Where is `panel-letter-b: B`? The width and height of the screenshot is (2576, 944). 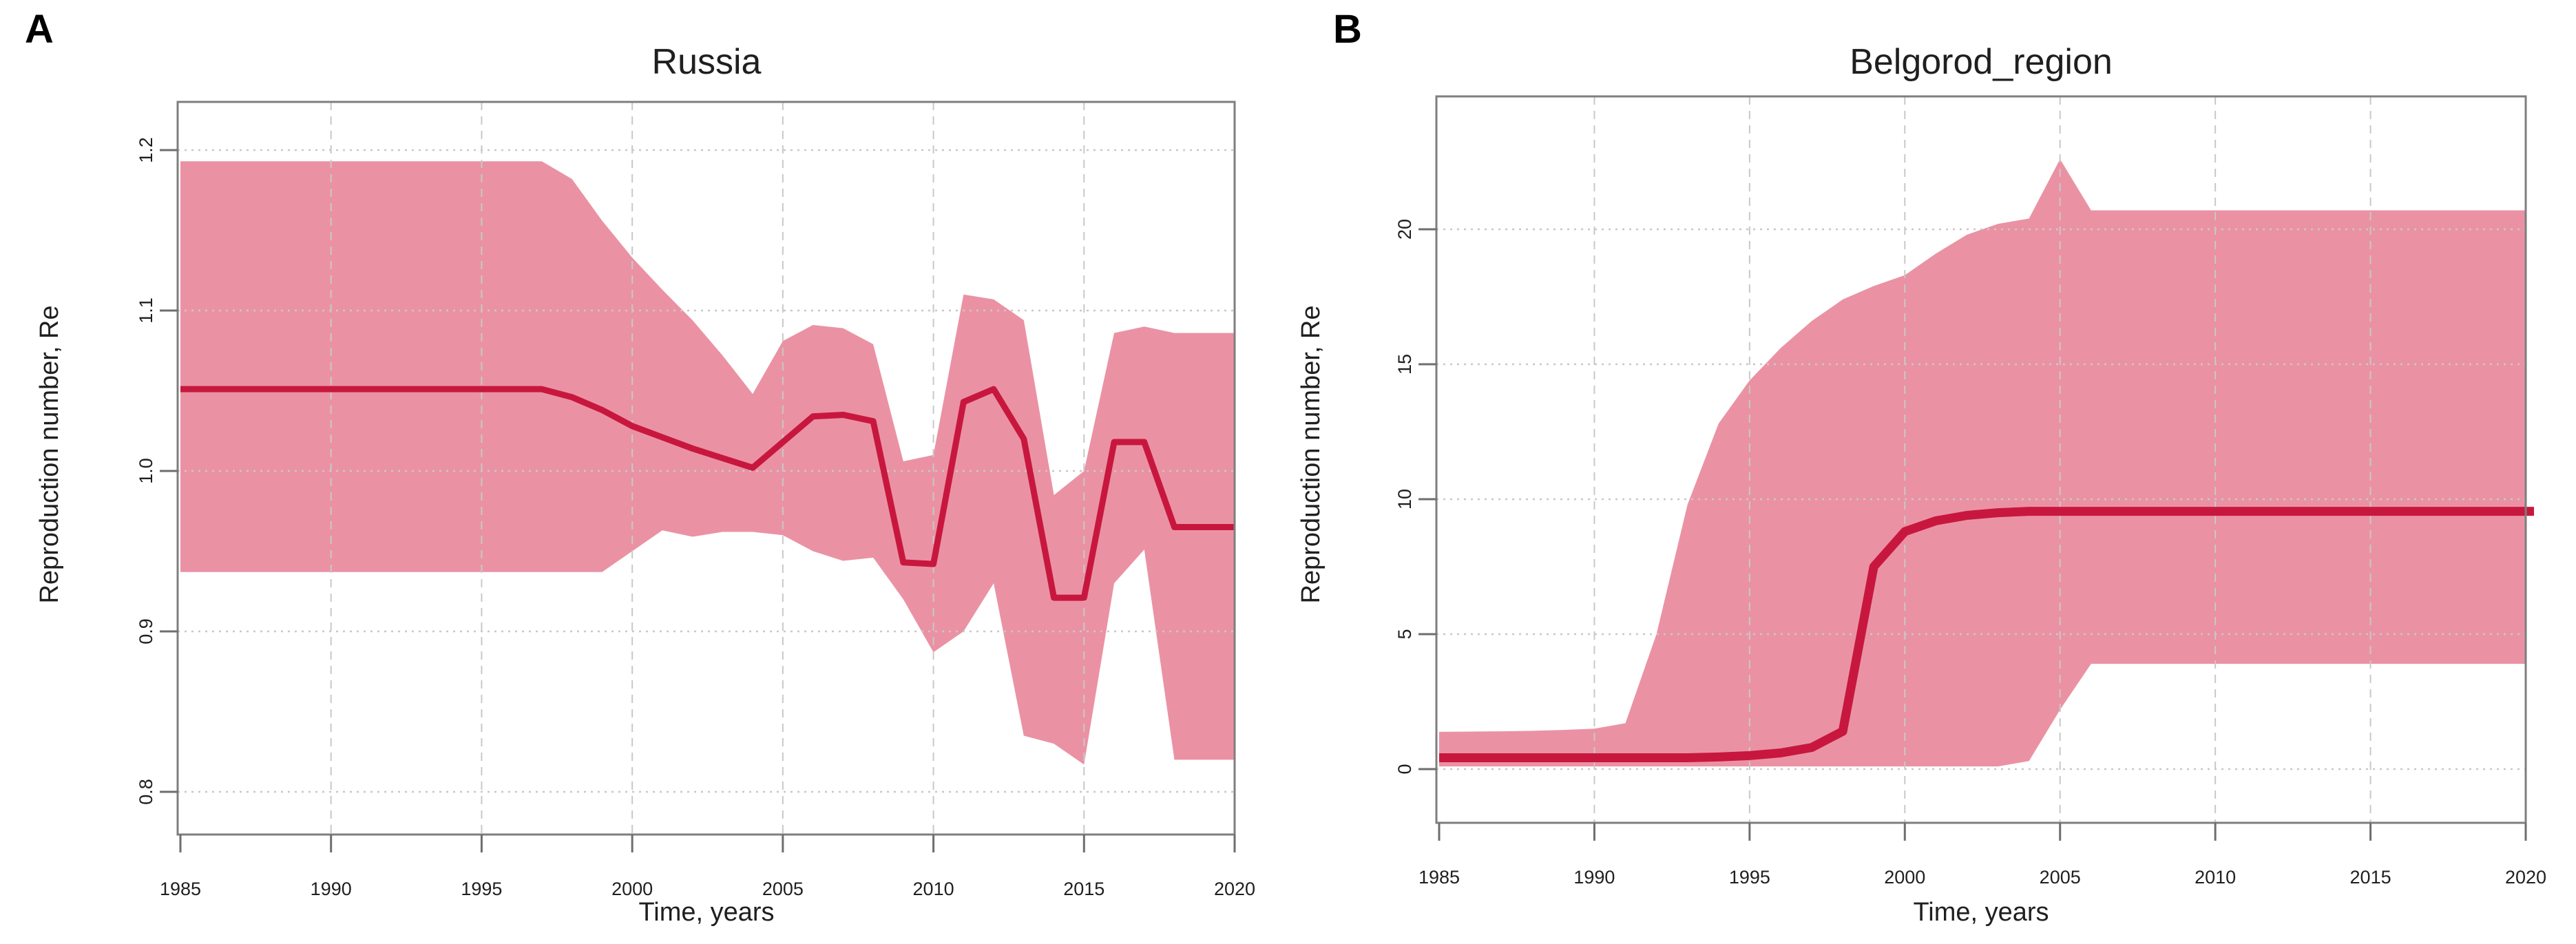 panel-letter-b: B is located at coordinates (1347, 29).